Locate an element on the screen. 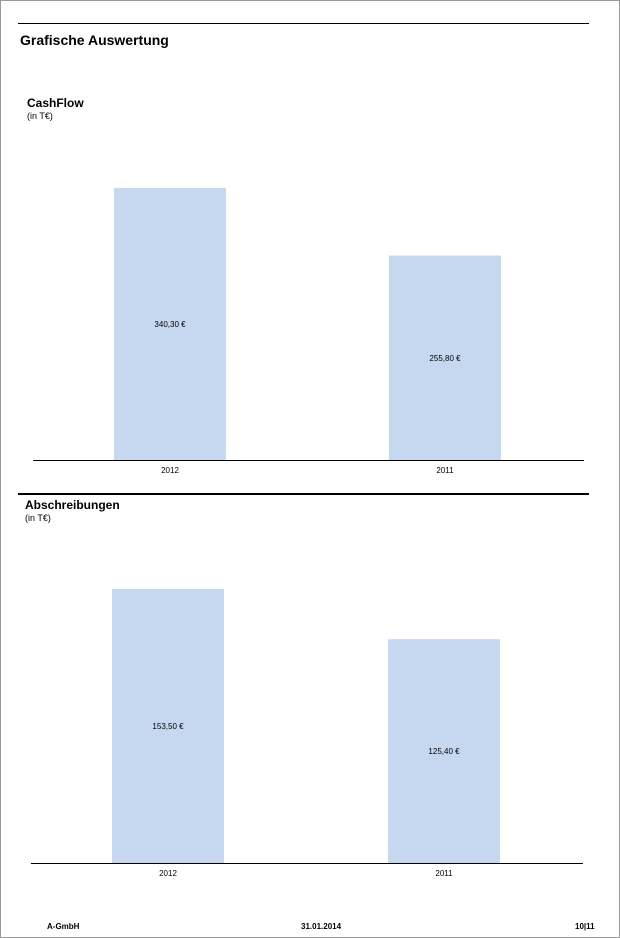  footer-page-number: 10|11 is located at coordinates (585, 926).